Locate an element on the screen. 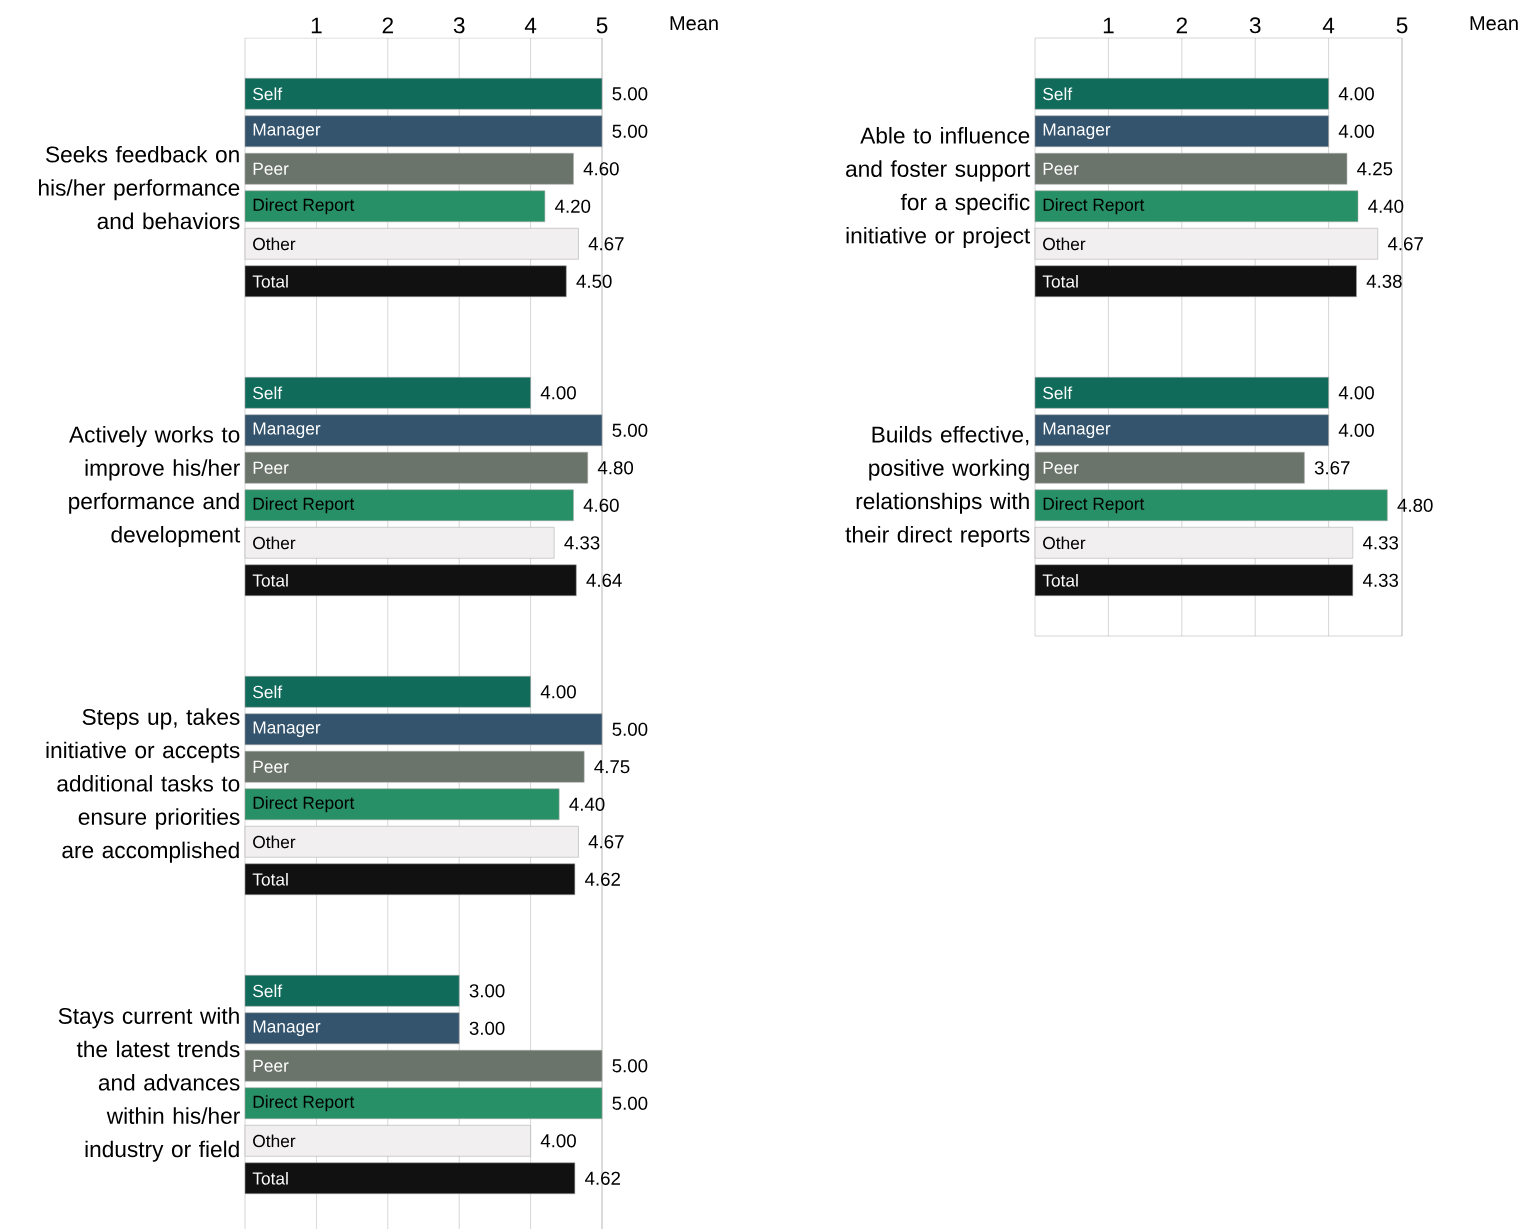 The width and height of the screenshot is (1533, 1229). y-tick-label: Actively works to improve his/her performance and development is located at coordinates (155, 486).